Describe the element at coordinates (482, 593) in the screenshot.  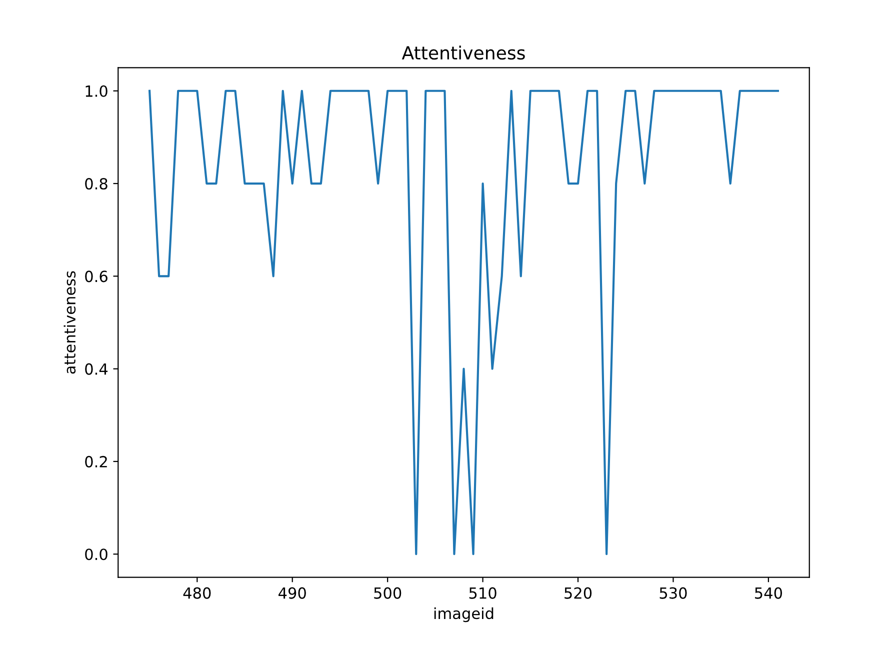
I see `x-tick-label: 510` at that location.